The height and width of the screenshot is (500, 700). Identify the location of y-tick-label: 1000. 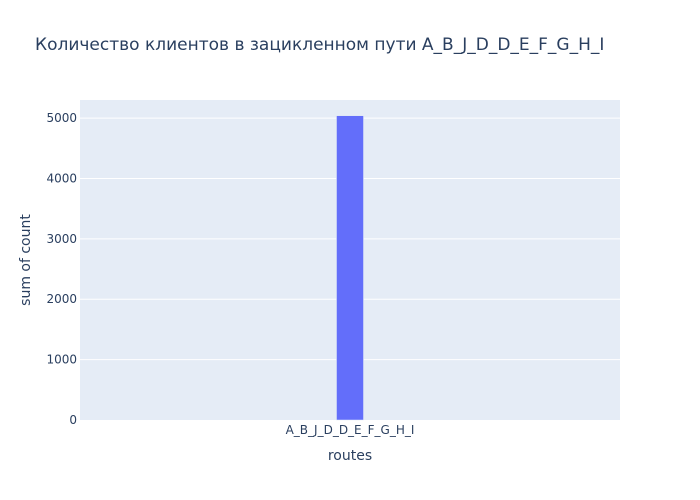
(61, 360).